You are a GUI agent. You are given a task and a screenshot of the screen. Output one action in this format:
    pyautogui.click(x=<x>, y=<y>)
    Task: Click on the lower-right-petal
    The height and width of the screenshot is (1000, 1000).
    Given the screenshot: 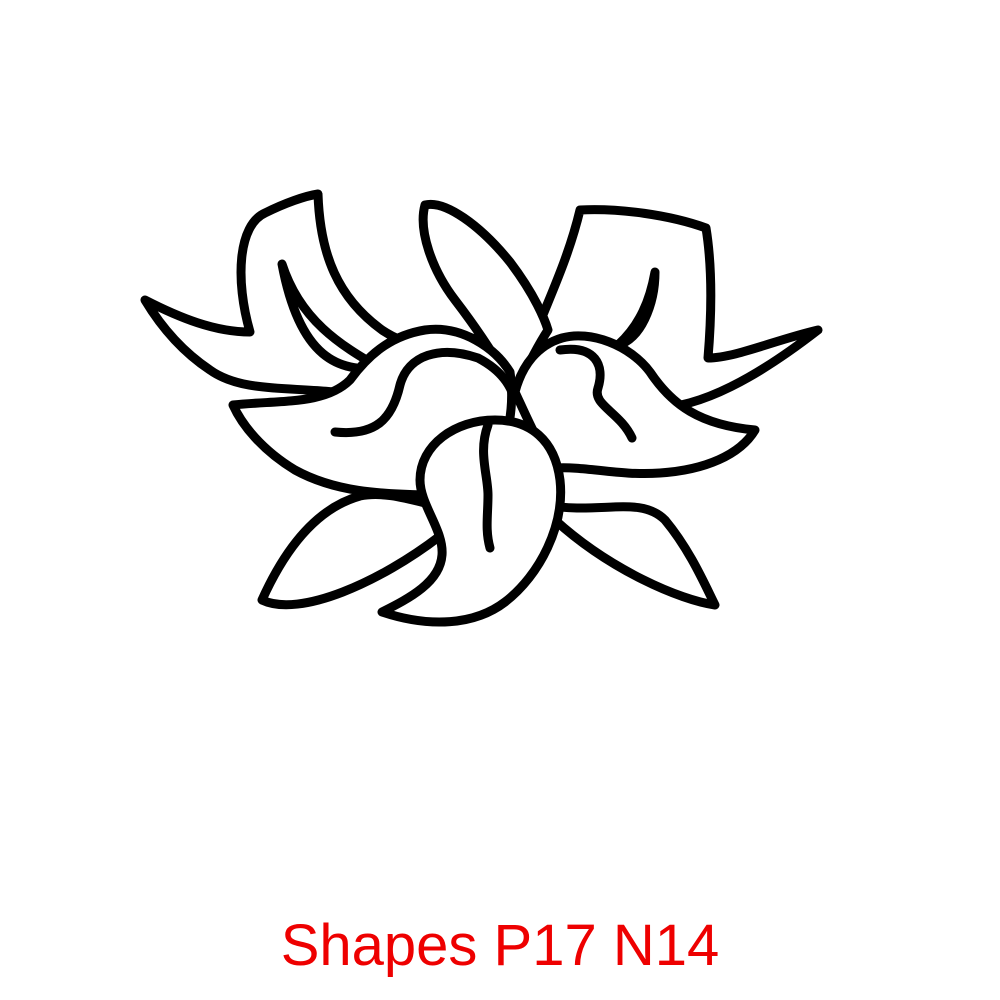 What is the action you would take?
    pyautogui.click(x=630, y=555)
    